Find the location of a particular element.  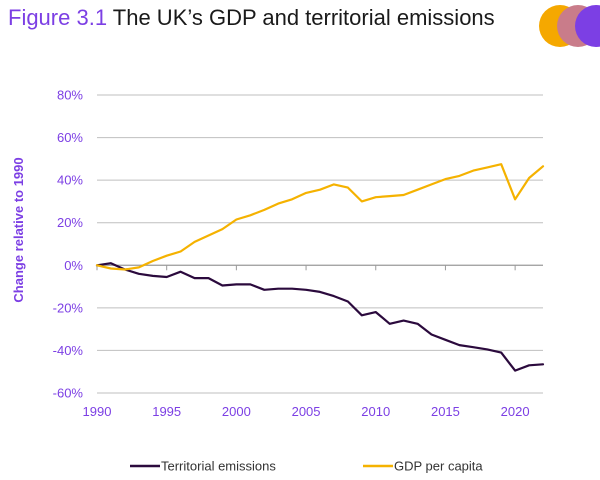

y-tick-label: 40% is located at coordinates (70, 180).